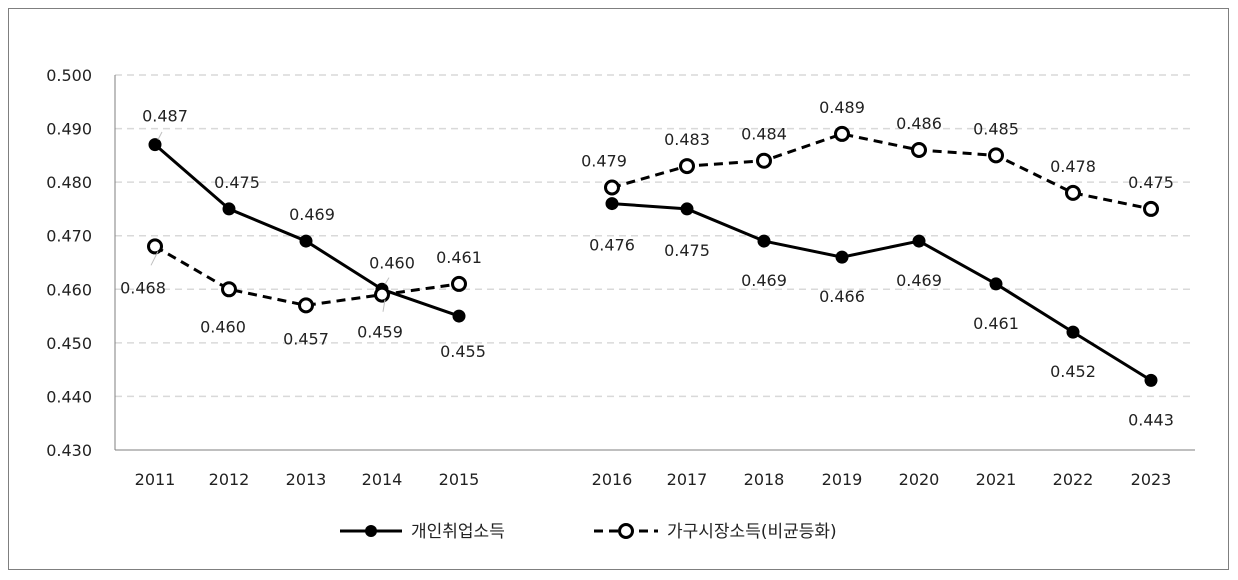 This screenshot has height=580, width=1238. Describe the element at coordinates (612, 245) in the screenshot. I see `data-label-personal-2016: 0.476` at that location.